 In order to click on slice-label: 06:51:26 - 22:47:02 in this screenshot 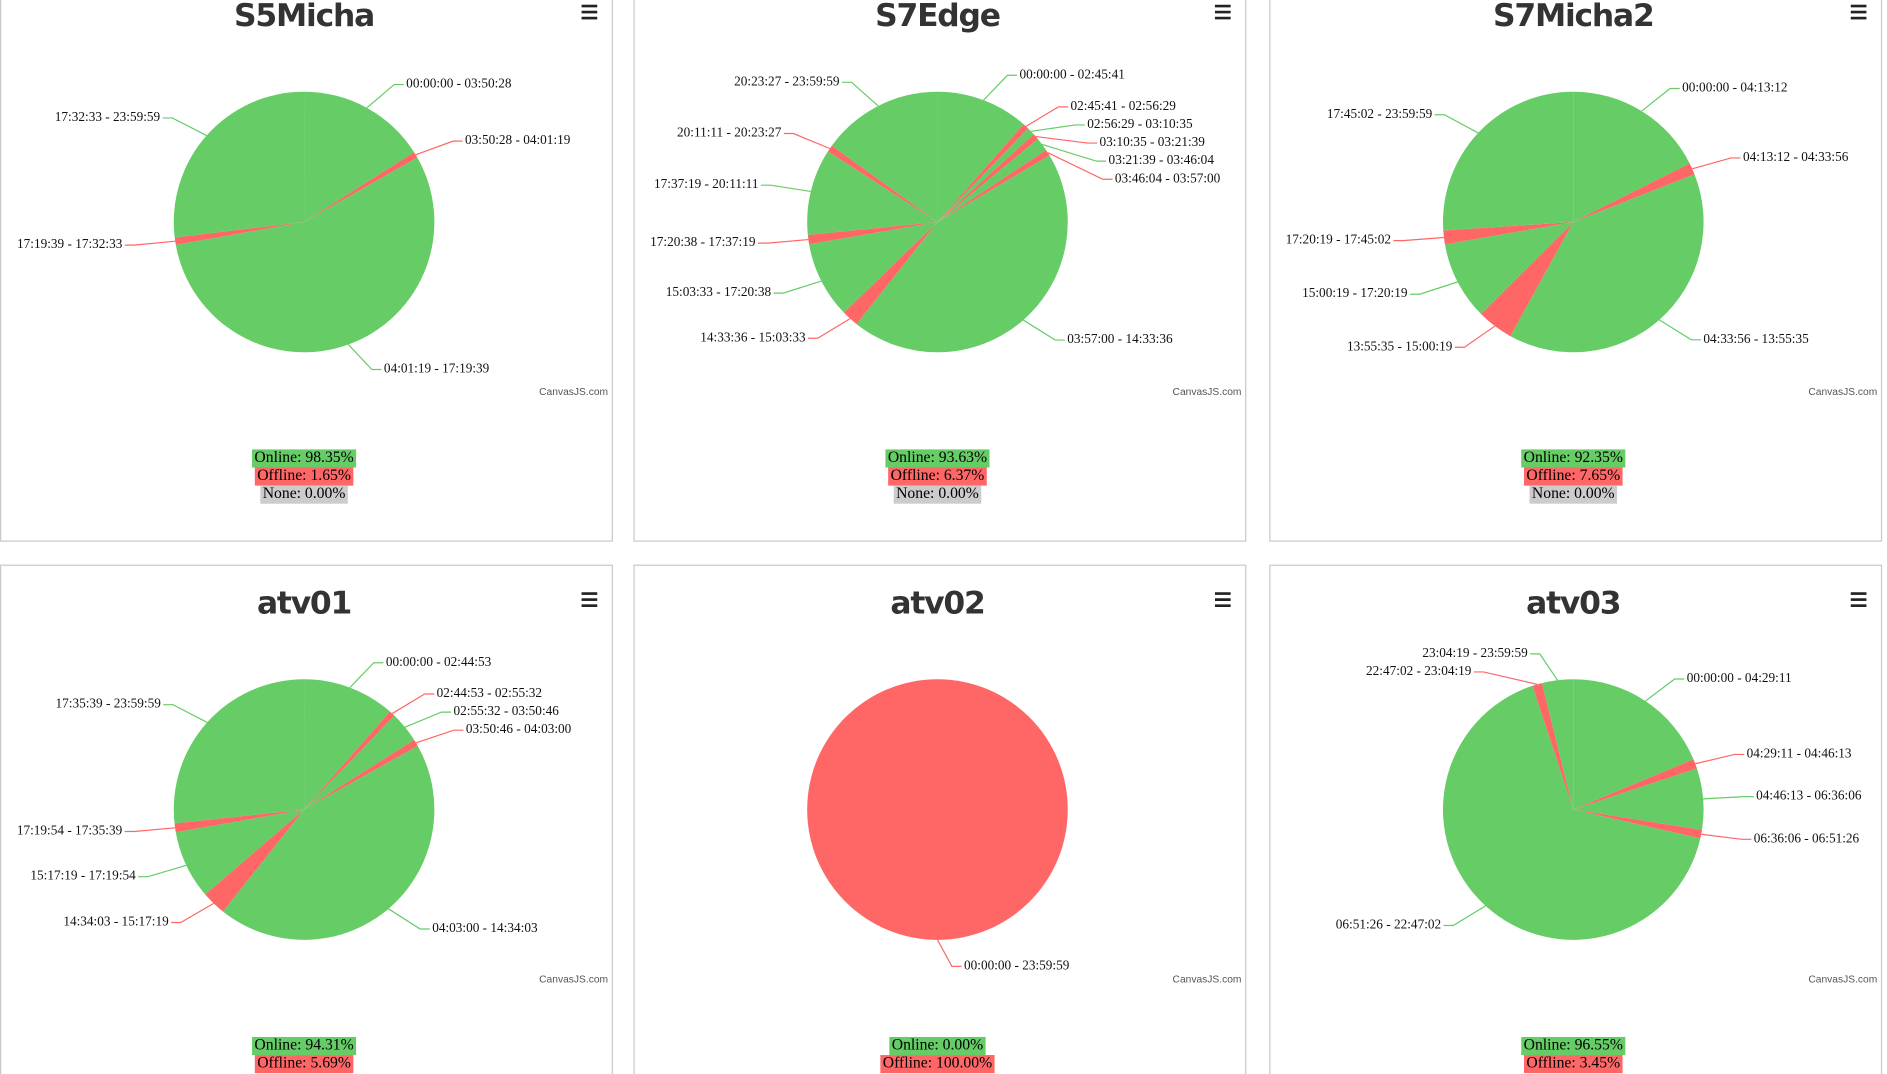, I will do `click(1388, 924)`.